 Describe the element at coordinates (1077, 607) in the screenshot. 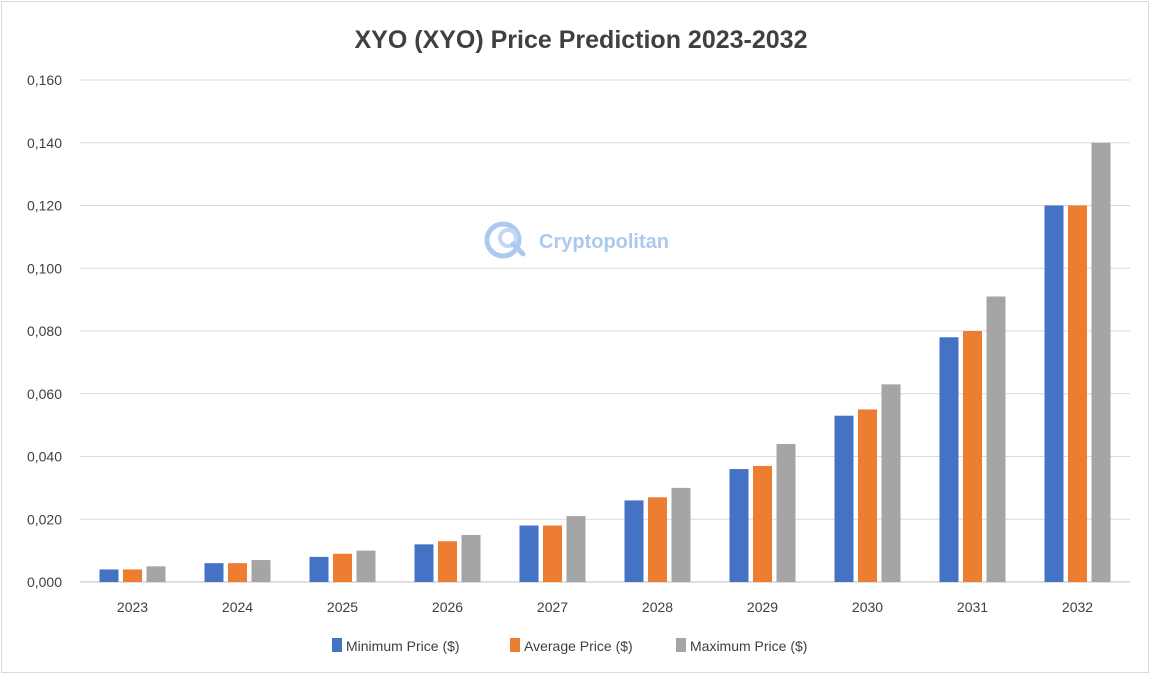

I see `x-tick-label: 2032` at that location.